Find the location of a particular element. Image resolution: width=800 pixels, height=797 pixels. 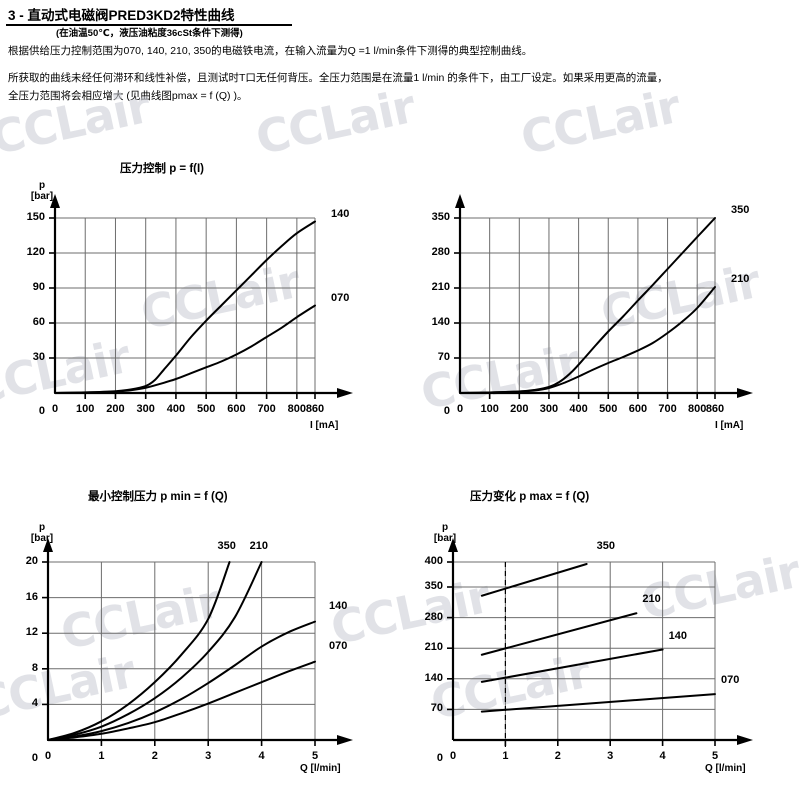

x-tick-label: 300 is located at coordinates (549, 409).